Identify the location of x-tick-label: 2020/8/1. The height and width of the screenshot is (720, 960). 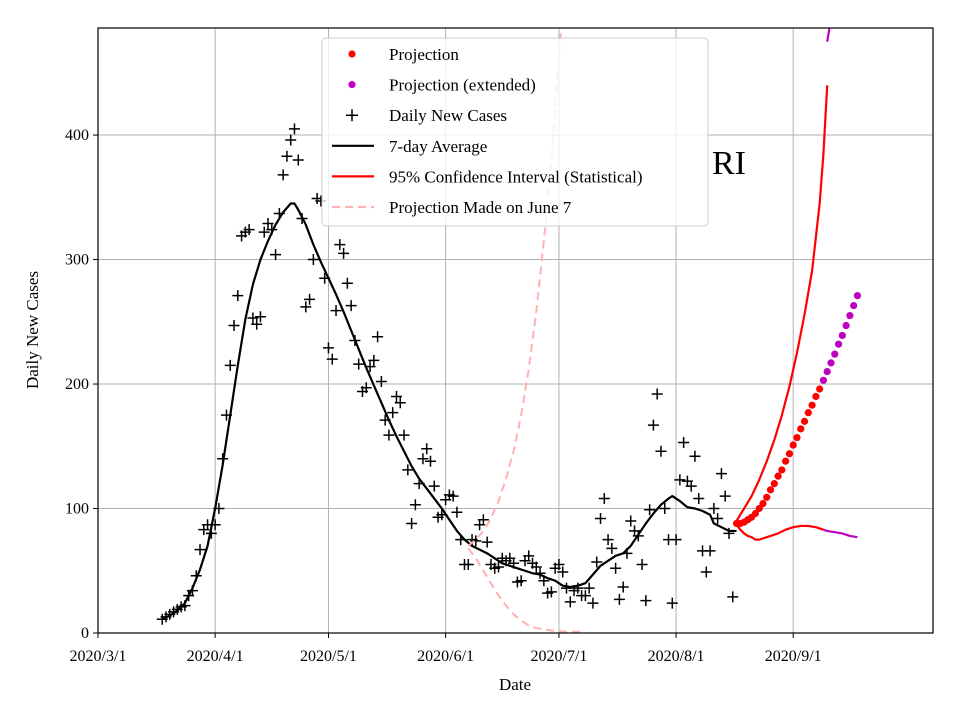
(676, 656).